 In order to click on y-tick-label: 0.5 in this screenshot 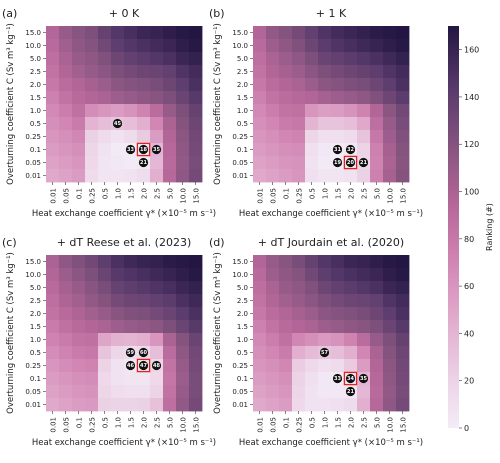, I will do `click(242, 353)`.